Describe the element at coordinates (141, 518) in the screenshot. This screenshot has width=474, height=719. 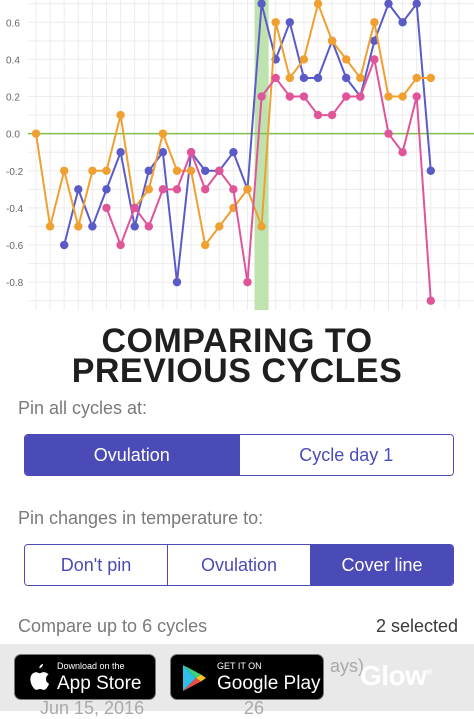
I see `pin-changes-label: Pin changes in temperature to:` at that location.